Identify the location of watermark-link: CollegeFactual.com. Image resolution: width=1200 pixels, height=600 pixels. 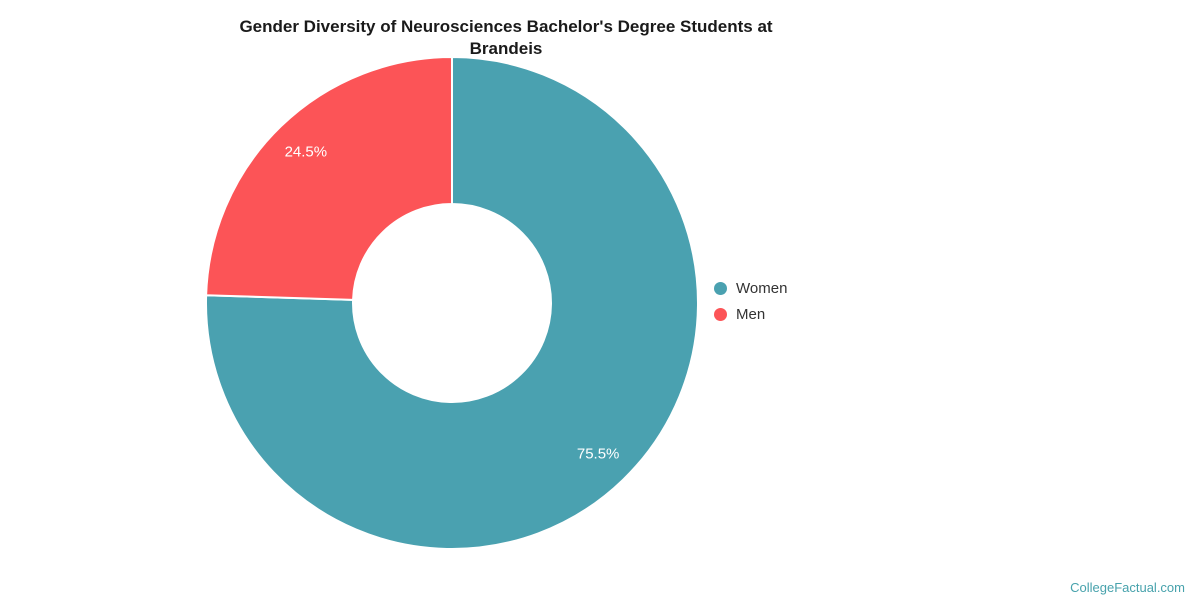
(1127, 587).